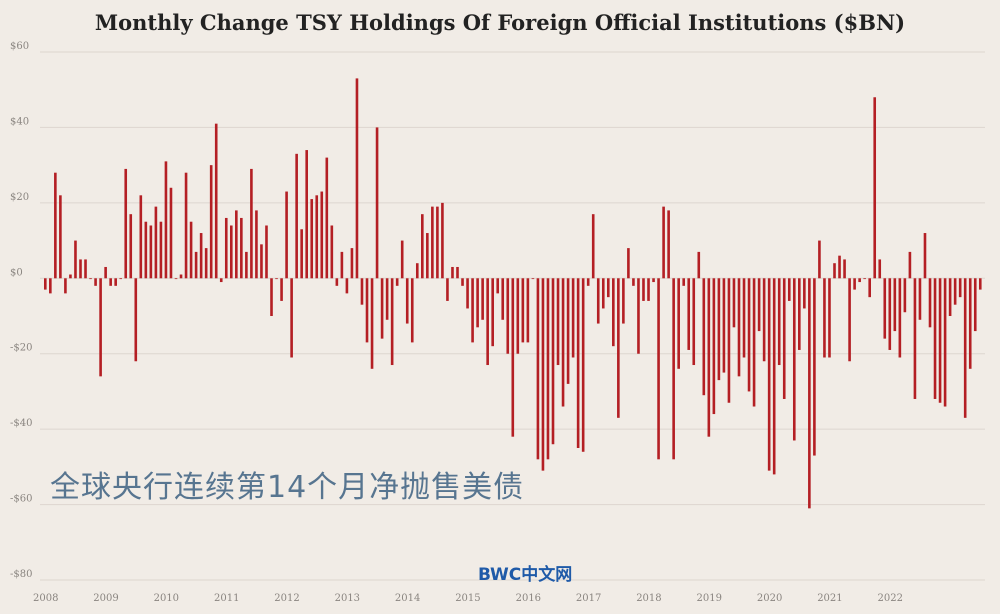 This screenshot has height=614, width=1000. Describe the element at coordinates (588, 598) in the screenshot. I see `x-tick-label: 2017` at that location.